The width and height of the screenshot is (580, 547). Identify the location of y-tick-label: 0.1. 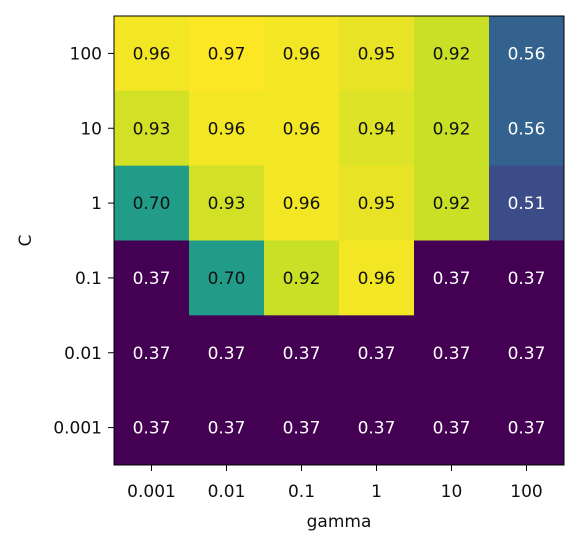
(88, 279).